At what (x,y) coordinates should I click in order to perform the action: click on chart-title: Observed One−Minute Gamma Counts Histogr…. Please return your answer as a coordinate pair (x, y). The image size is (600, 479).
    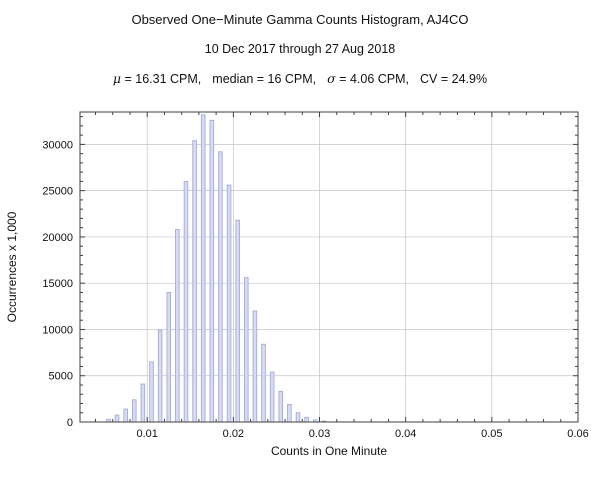
    Looking at the image, I should click on (300, 19).